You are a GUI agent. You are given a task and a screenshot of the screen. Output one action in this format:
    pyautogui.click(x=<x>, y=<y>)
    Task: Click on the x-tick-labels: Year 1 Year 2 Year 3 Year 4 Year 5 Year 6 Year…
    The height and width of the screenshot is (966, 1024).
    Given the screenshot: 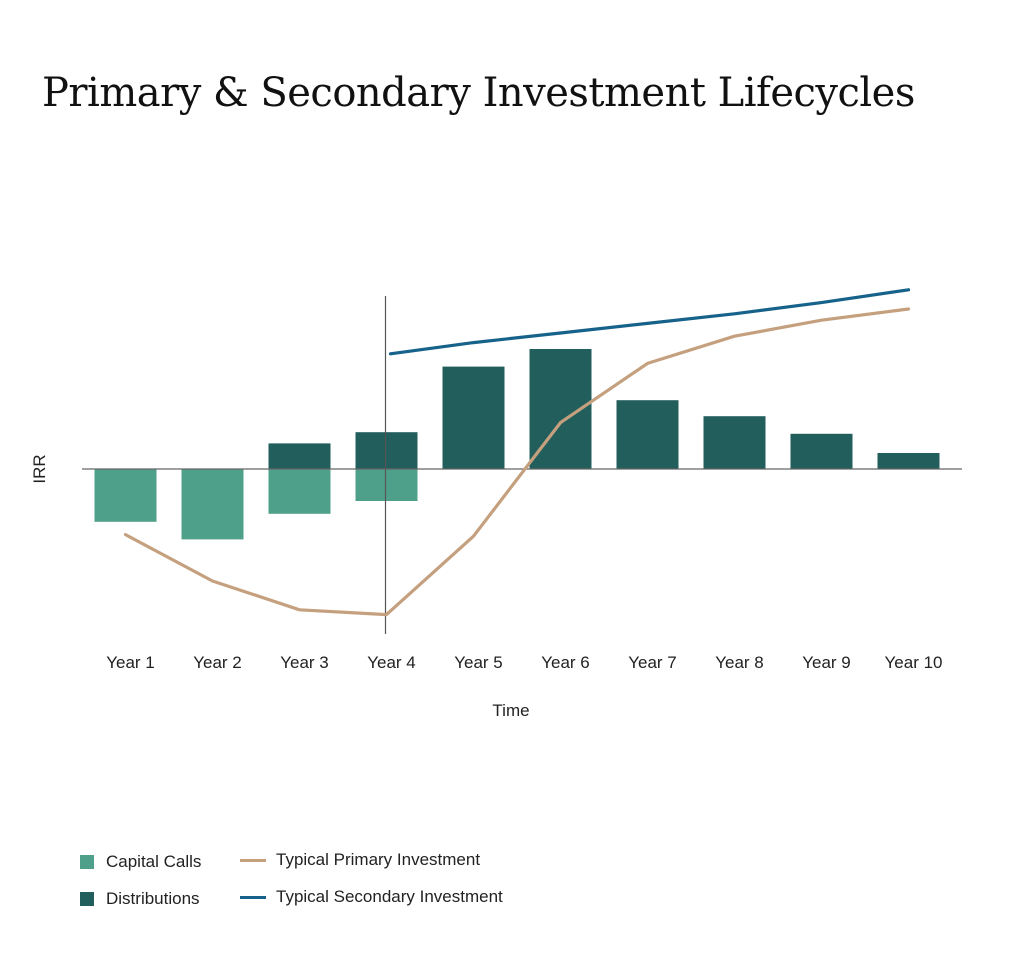 What is the action you would take?
    pyautogui.click(x=524, y=662)
    